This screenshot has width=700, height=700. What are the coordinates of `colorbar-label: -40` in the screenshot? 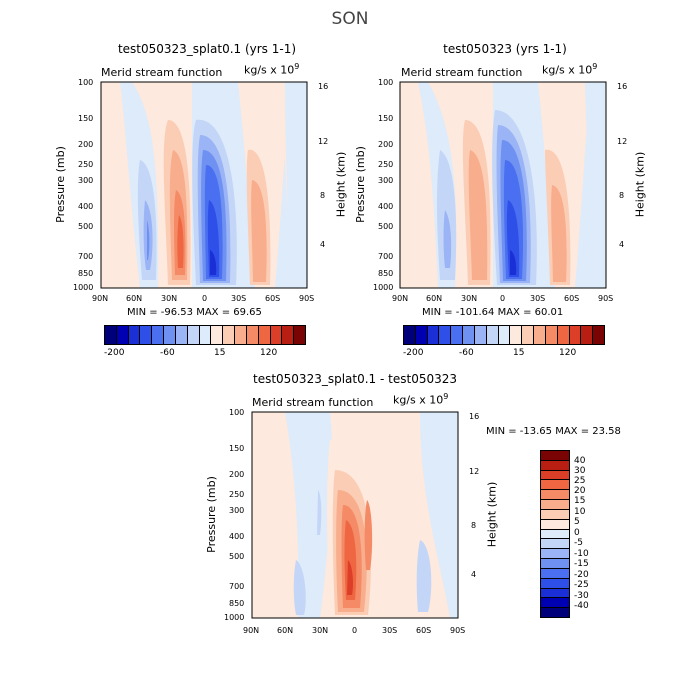 It's located at (581, 606).